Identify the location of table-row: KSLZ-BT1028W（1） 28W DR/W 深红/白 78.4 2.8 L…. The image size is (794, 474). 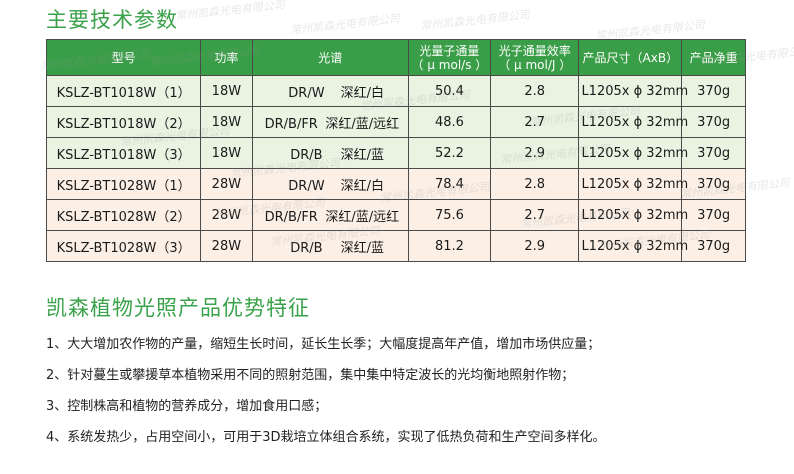
(395, 184).